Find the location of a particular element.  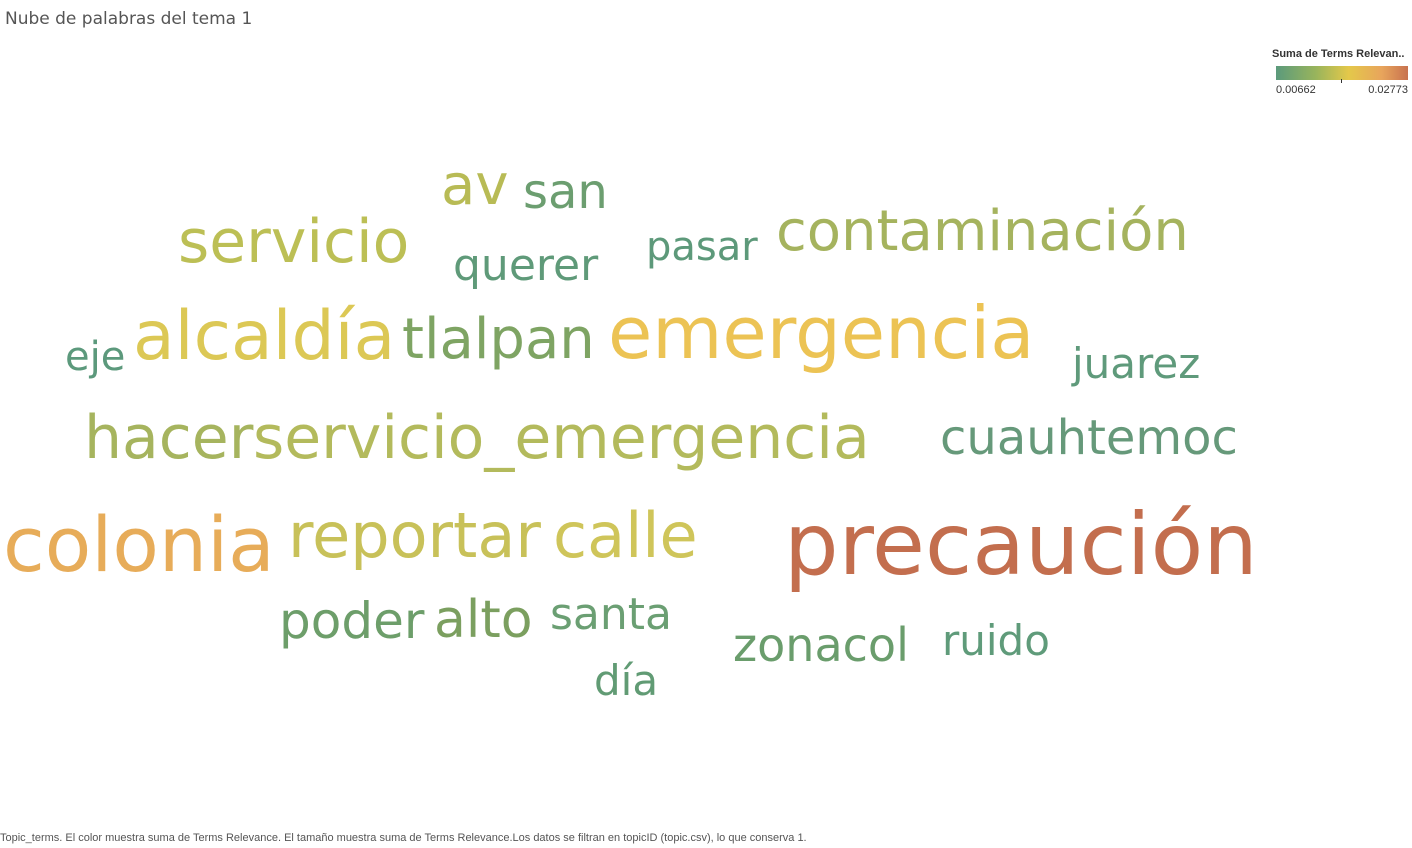

word-servicio: servicio is located at coordinates (294, 242).